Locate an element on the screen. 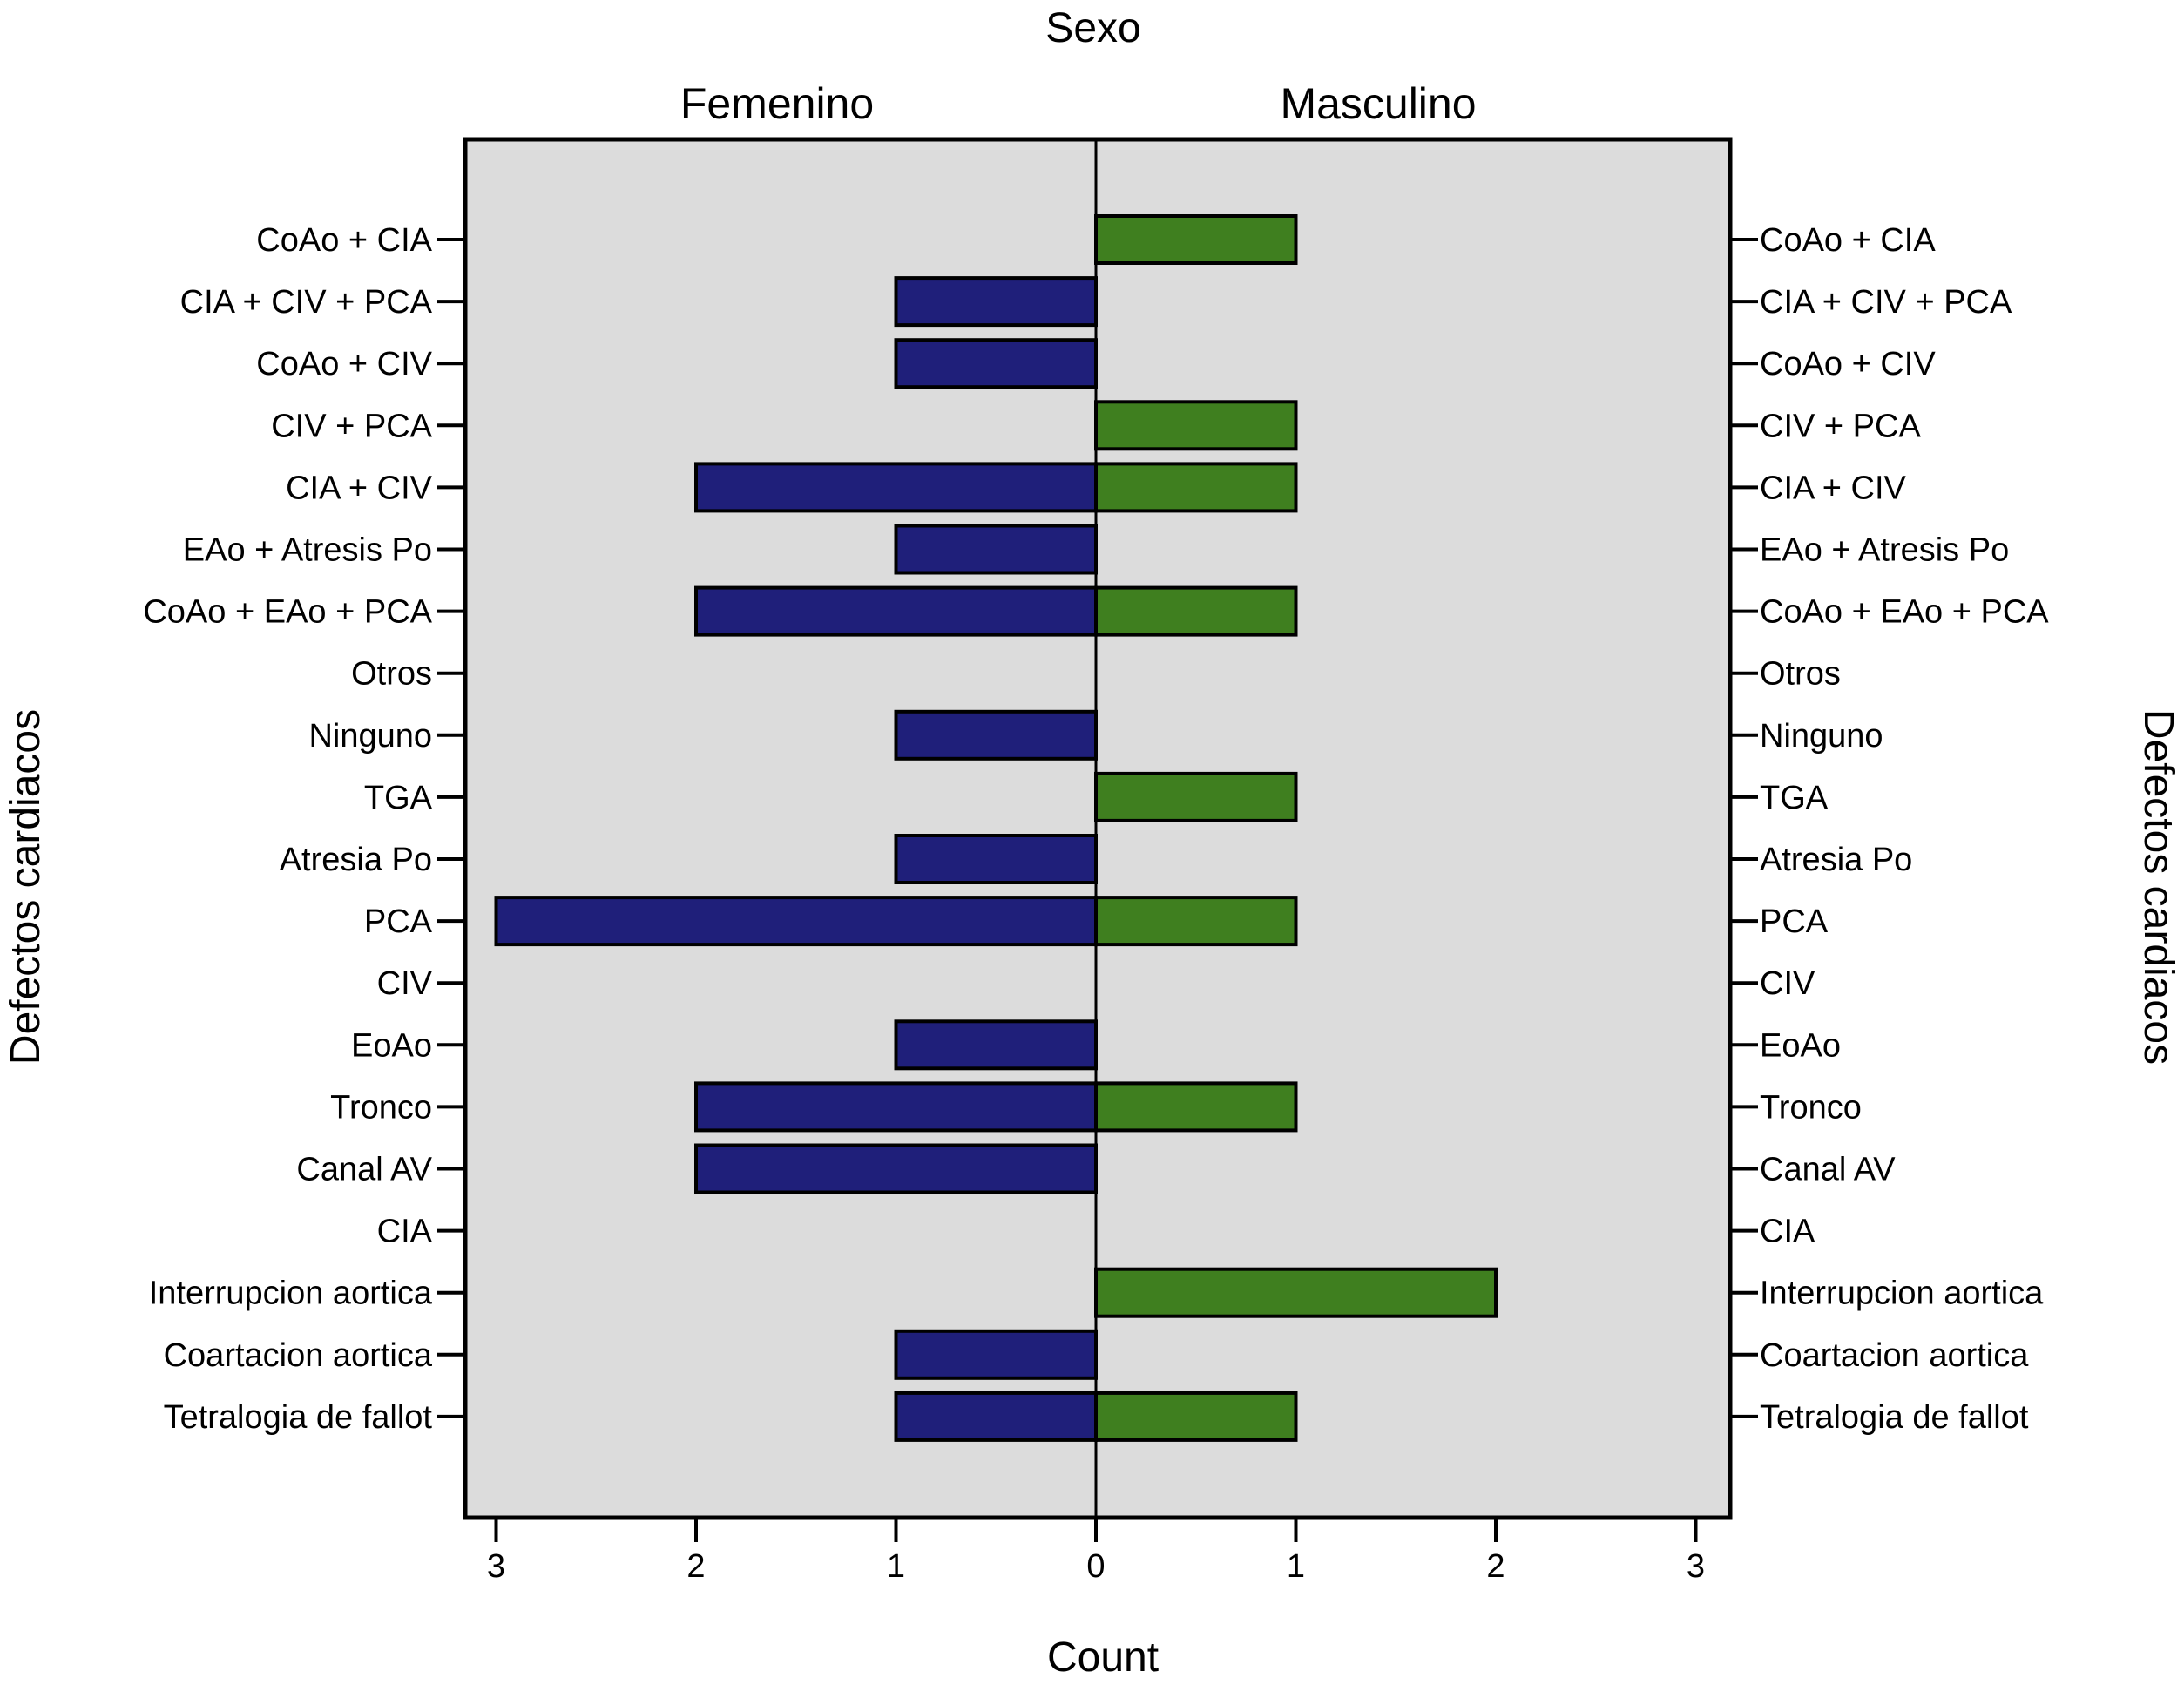 The image size is (2184, 1685). bar-femenino-coao-eao-pca is located at coordinates (896, 611).